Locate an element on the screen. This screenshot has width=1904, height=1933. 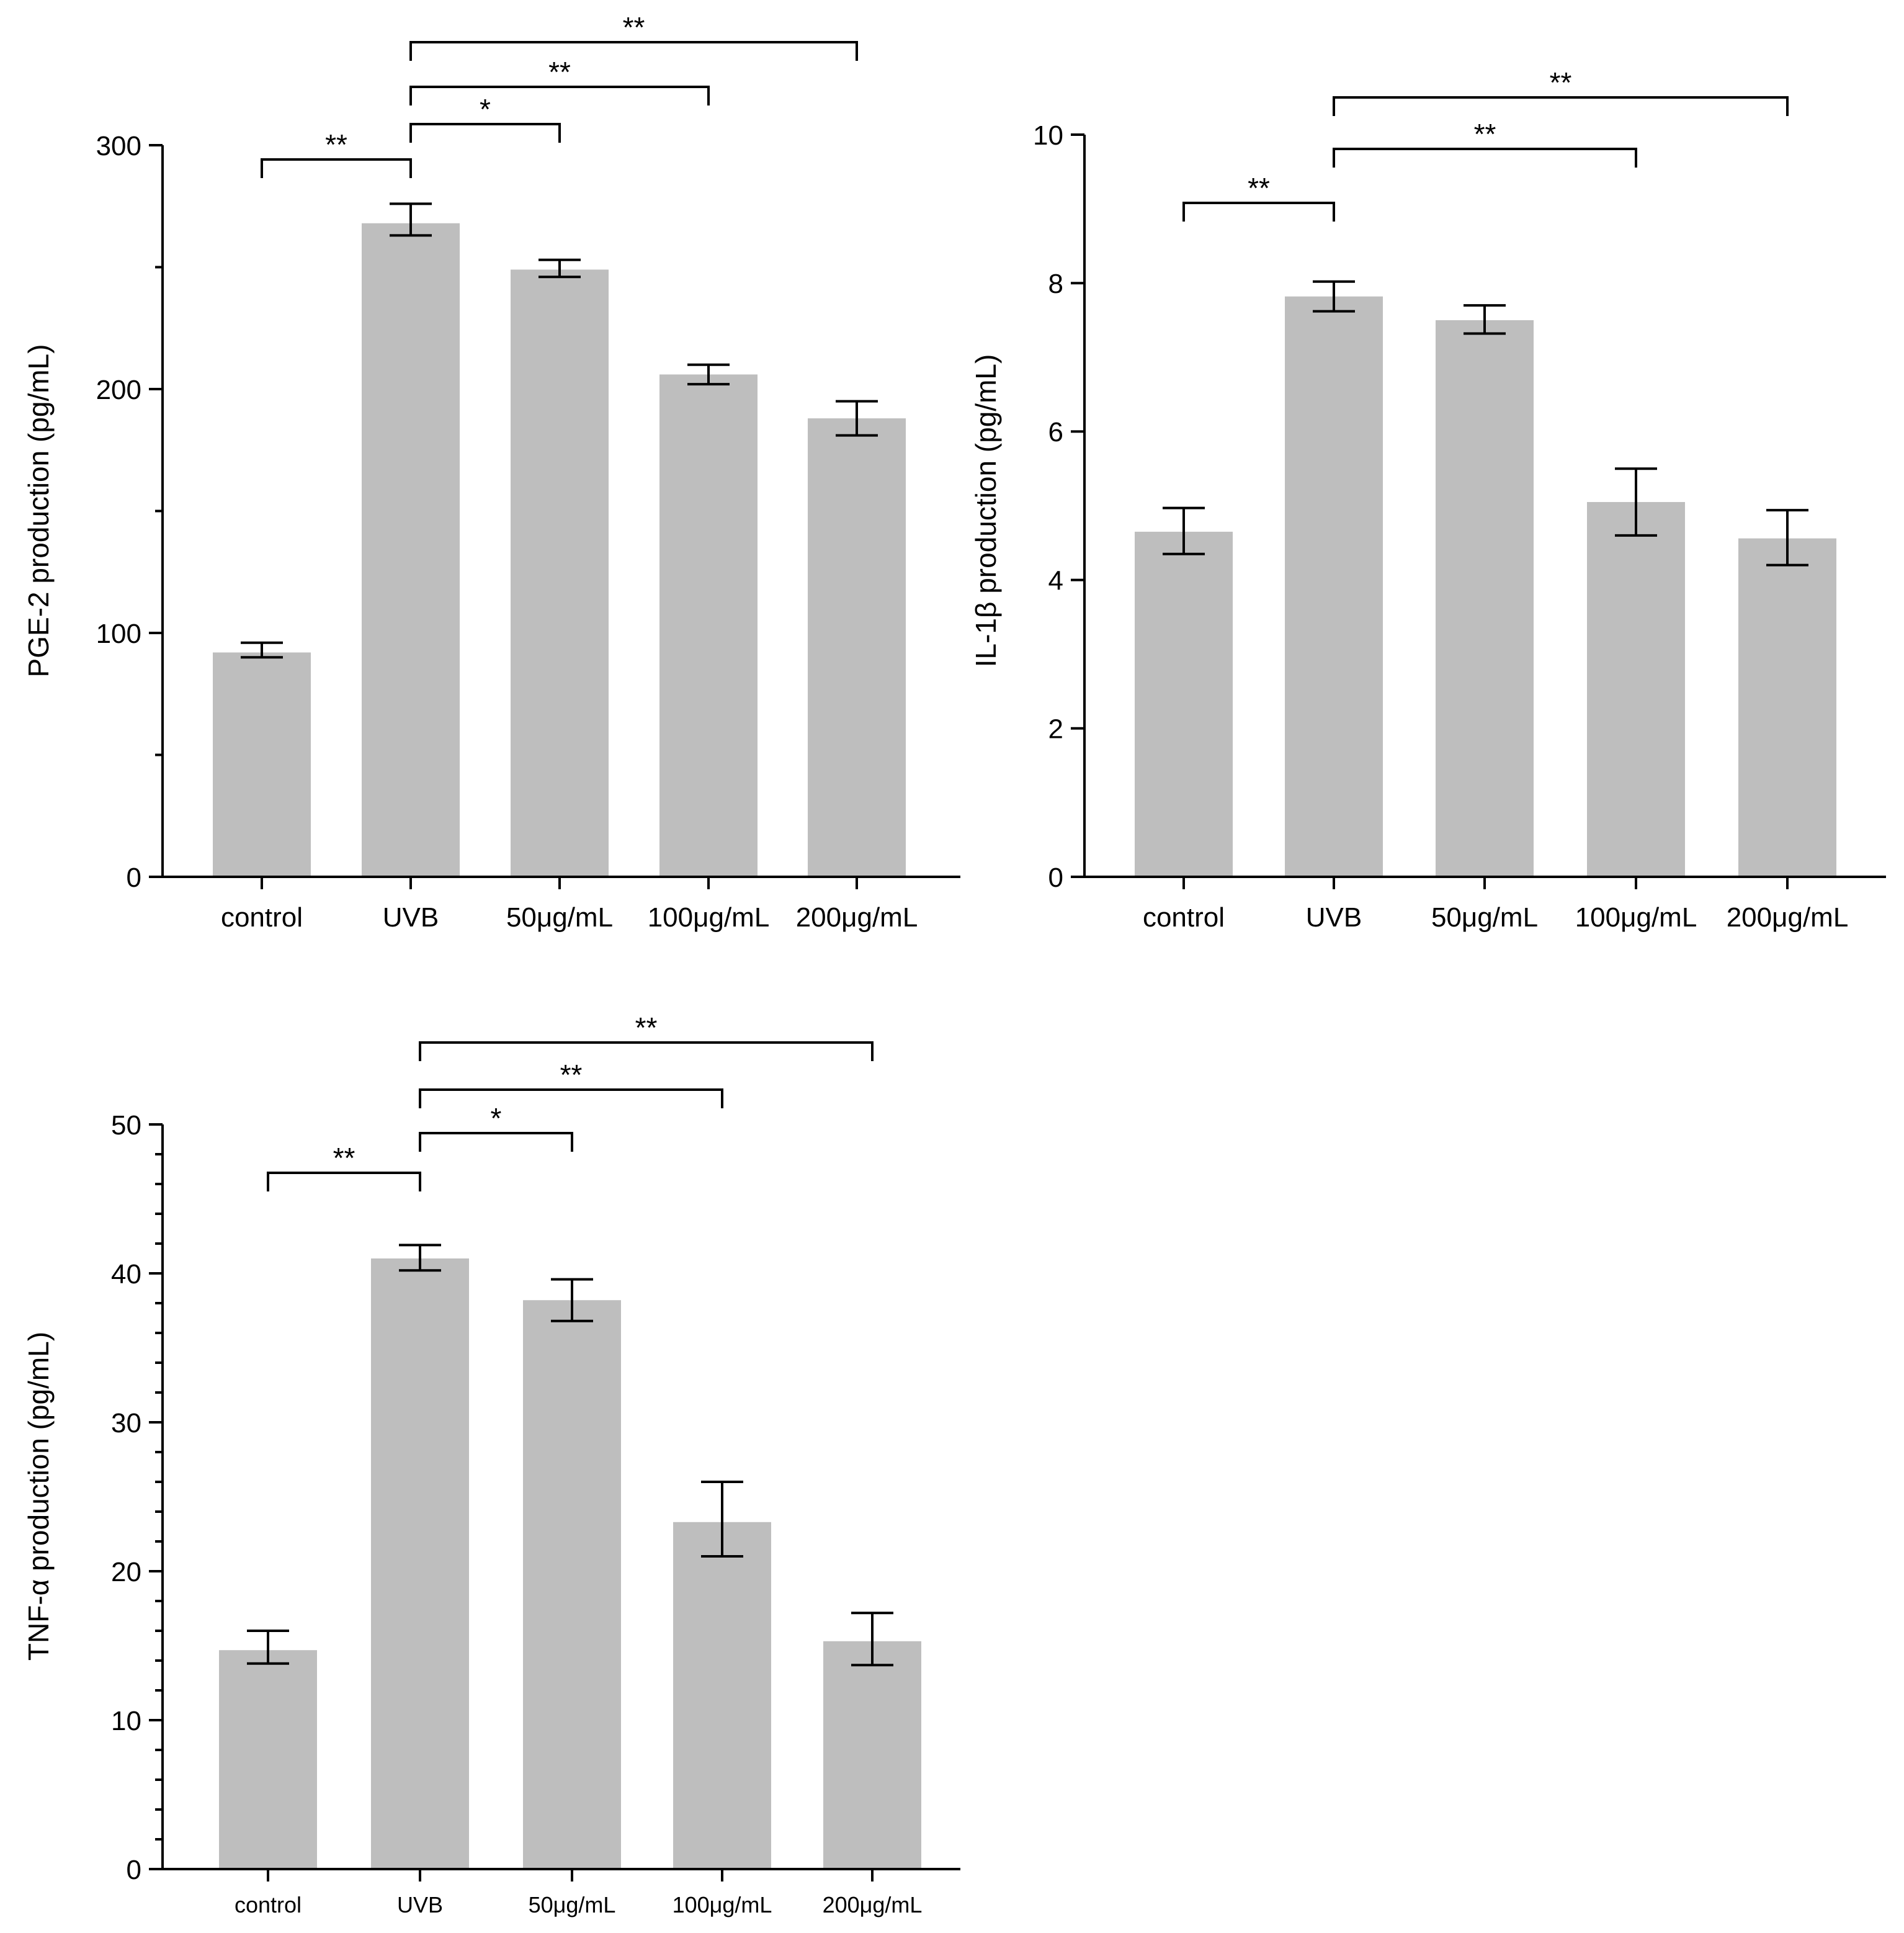
y-tick-label: 300 is located at coordinates (118, 146).